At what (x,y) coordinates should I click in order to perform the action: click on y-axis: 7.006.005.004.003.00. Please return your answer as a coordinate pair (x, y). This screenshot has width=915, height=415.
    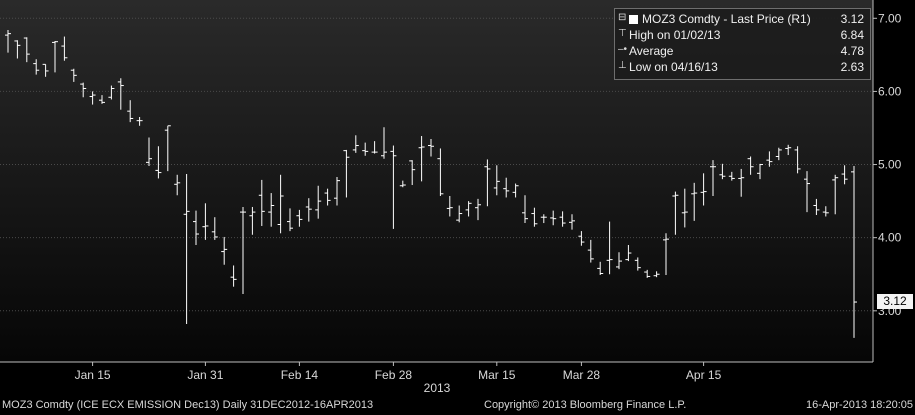
    Looking at the image, I should click on (887, 181).